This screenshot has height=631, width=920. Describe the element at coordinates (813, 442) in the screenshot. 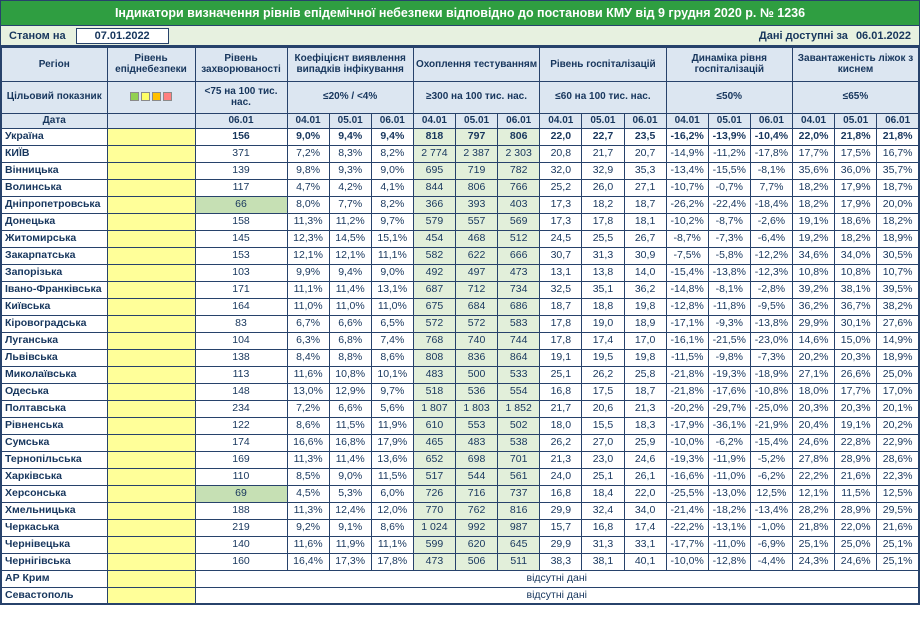

I see `value-cell: 24,6%` at that location.